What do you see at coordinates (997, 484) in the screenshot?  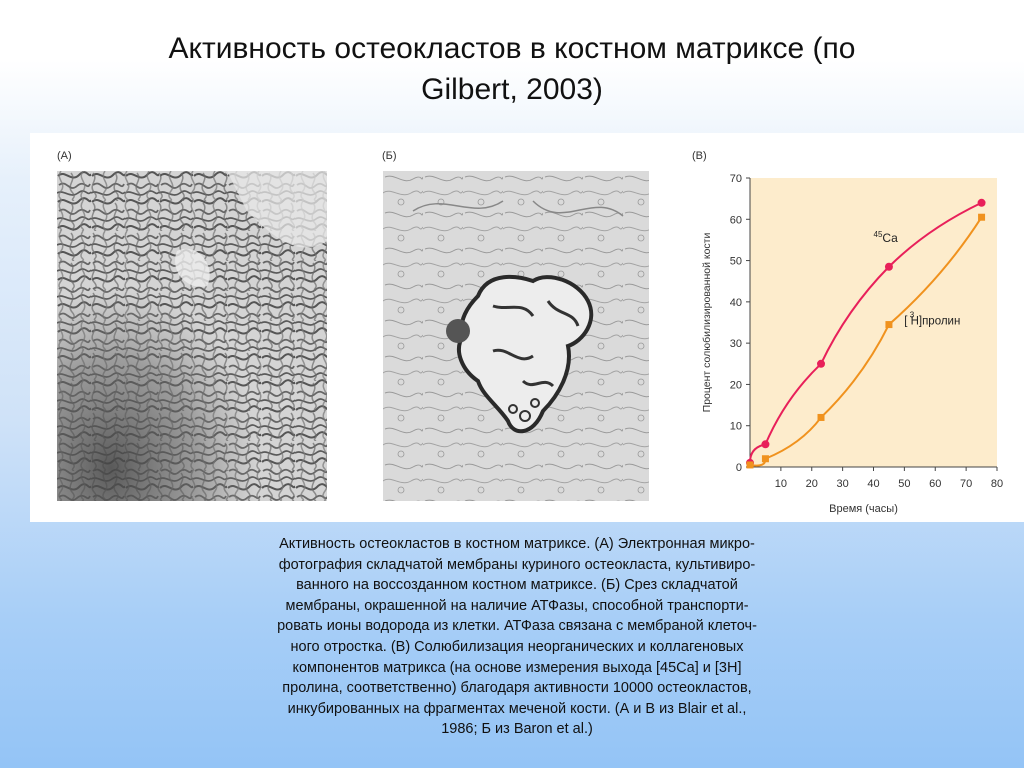 I see `x-tick-label: 80` at bounding box center [997, 484].